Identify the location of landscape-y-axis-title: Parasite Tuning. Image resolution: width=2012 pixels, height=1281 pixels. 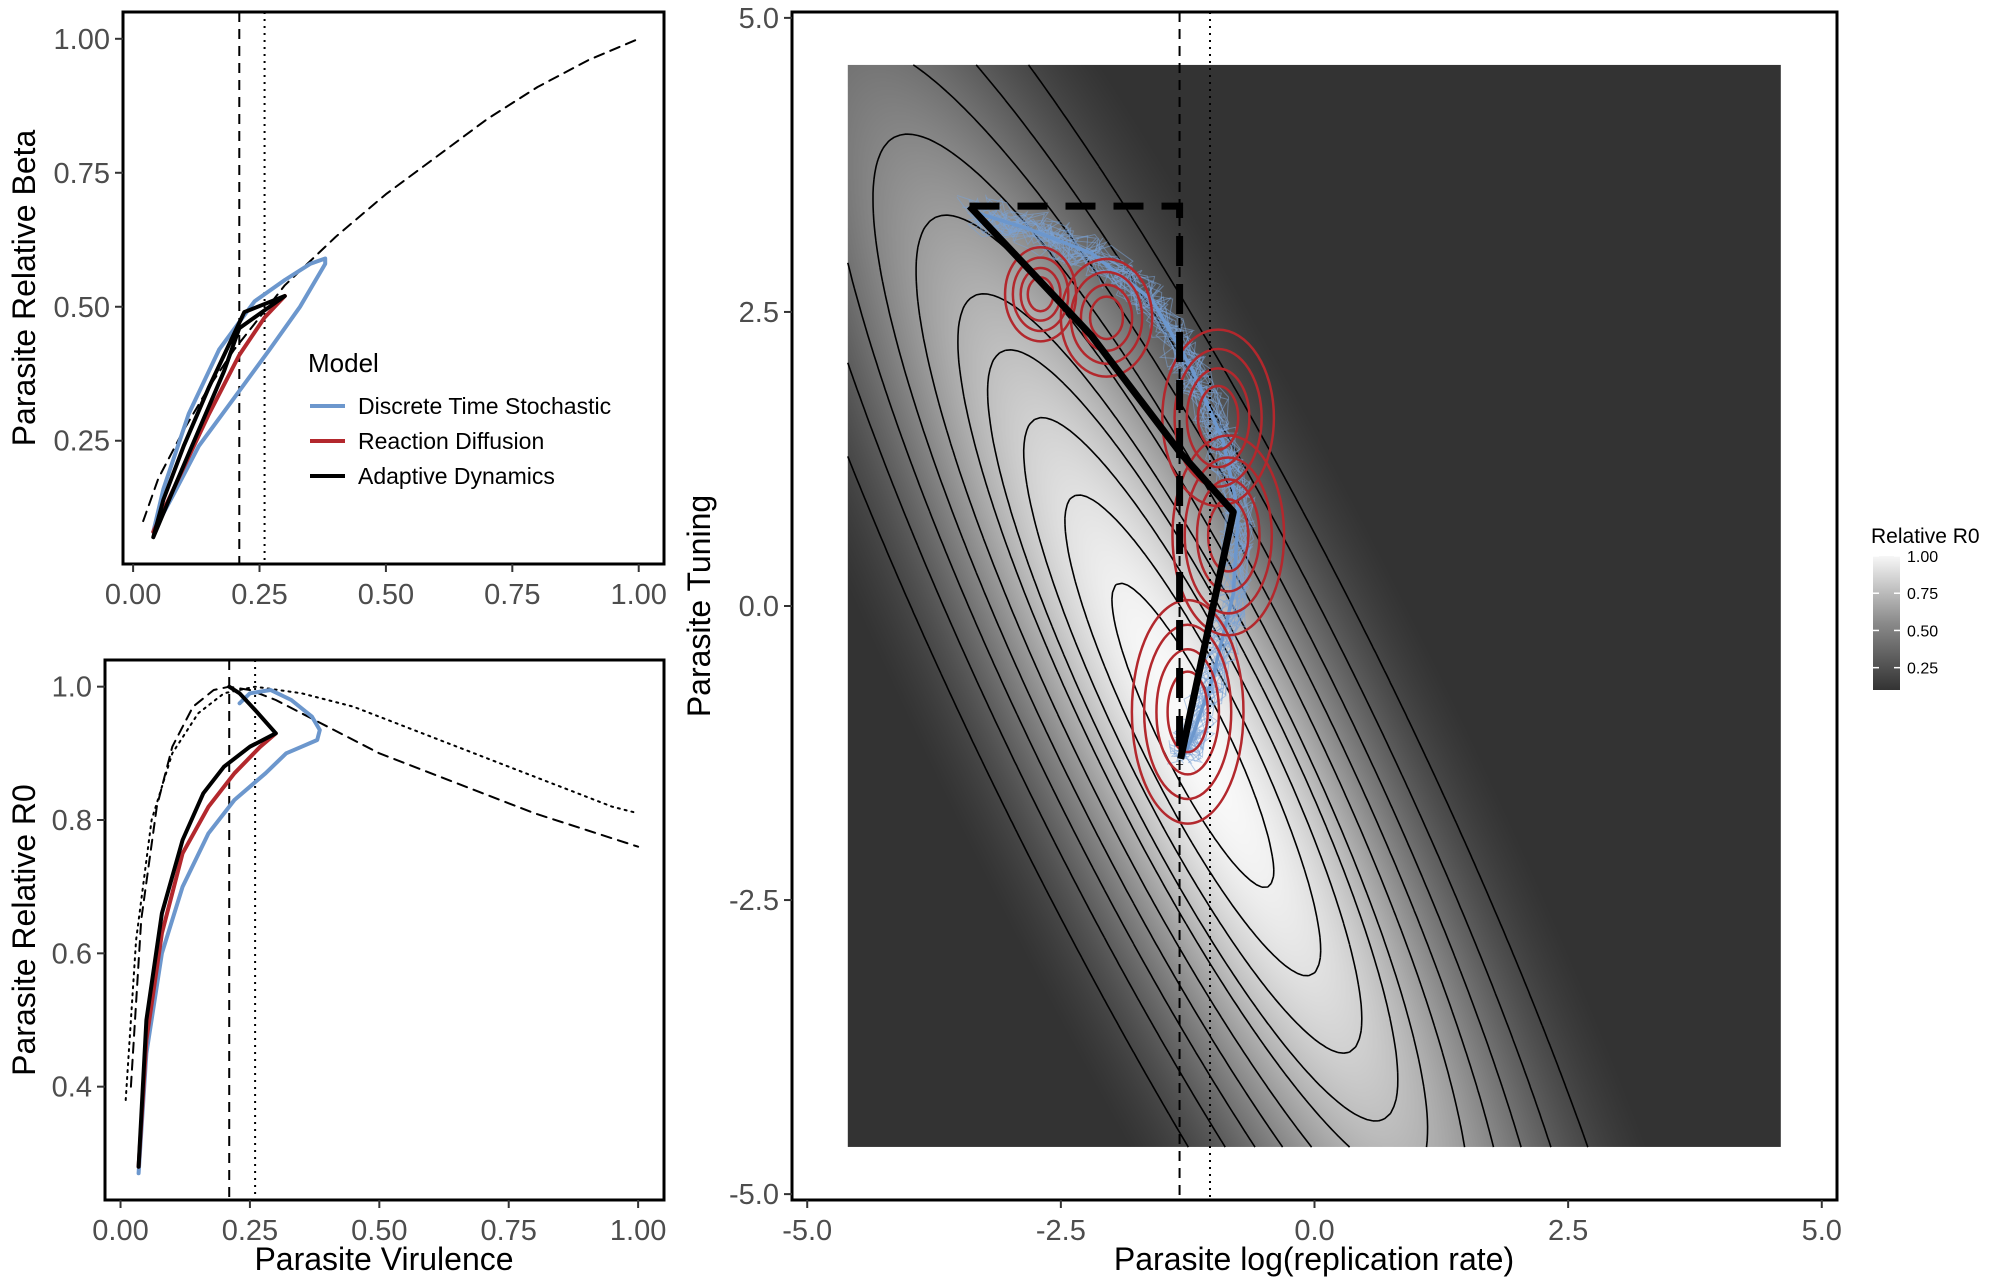
(699, 606).